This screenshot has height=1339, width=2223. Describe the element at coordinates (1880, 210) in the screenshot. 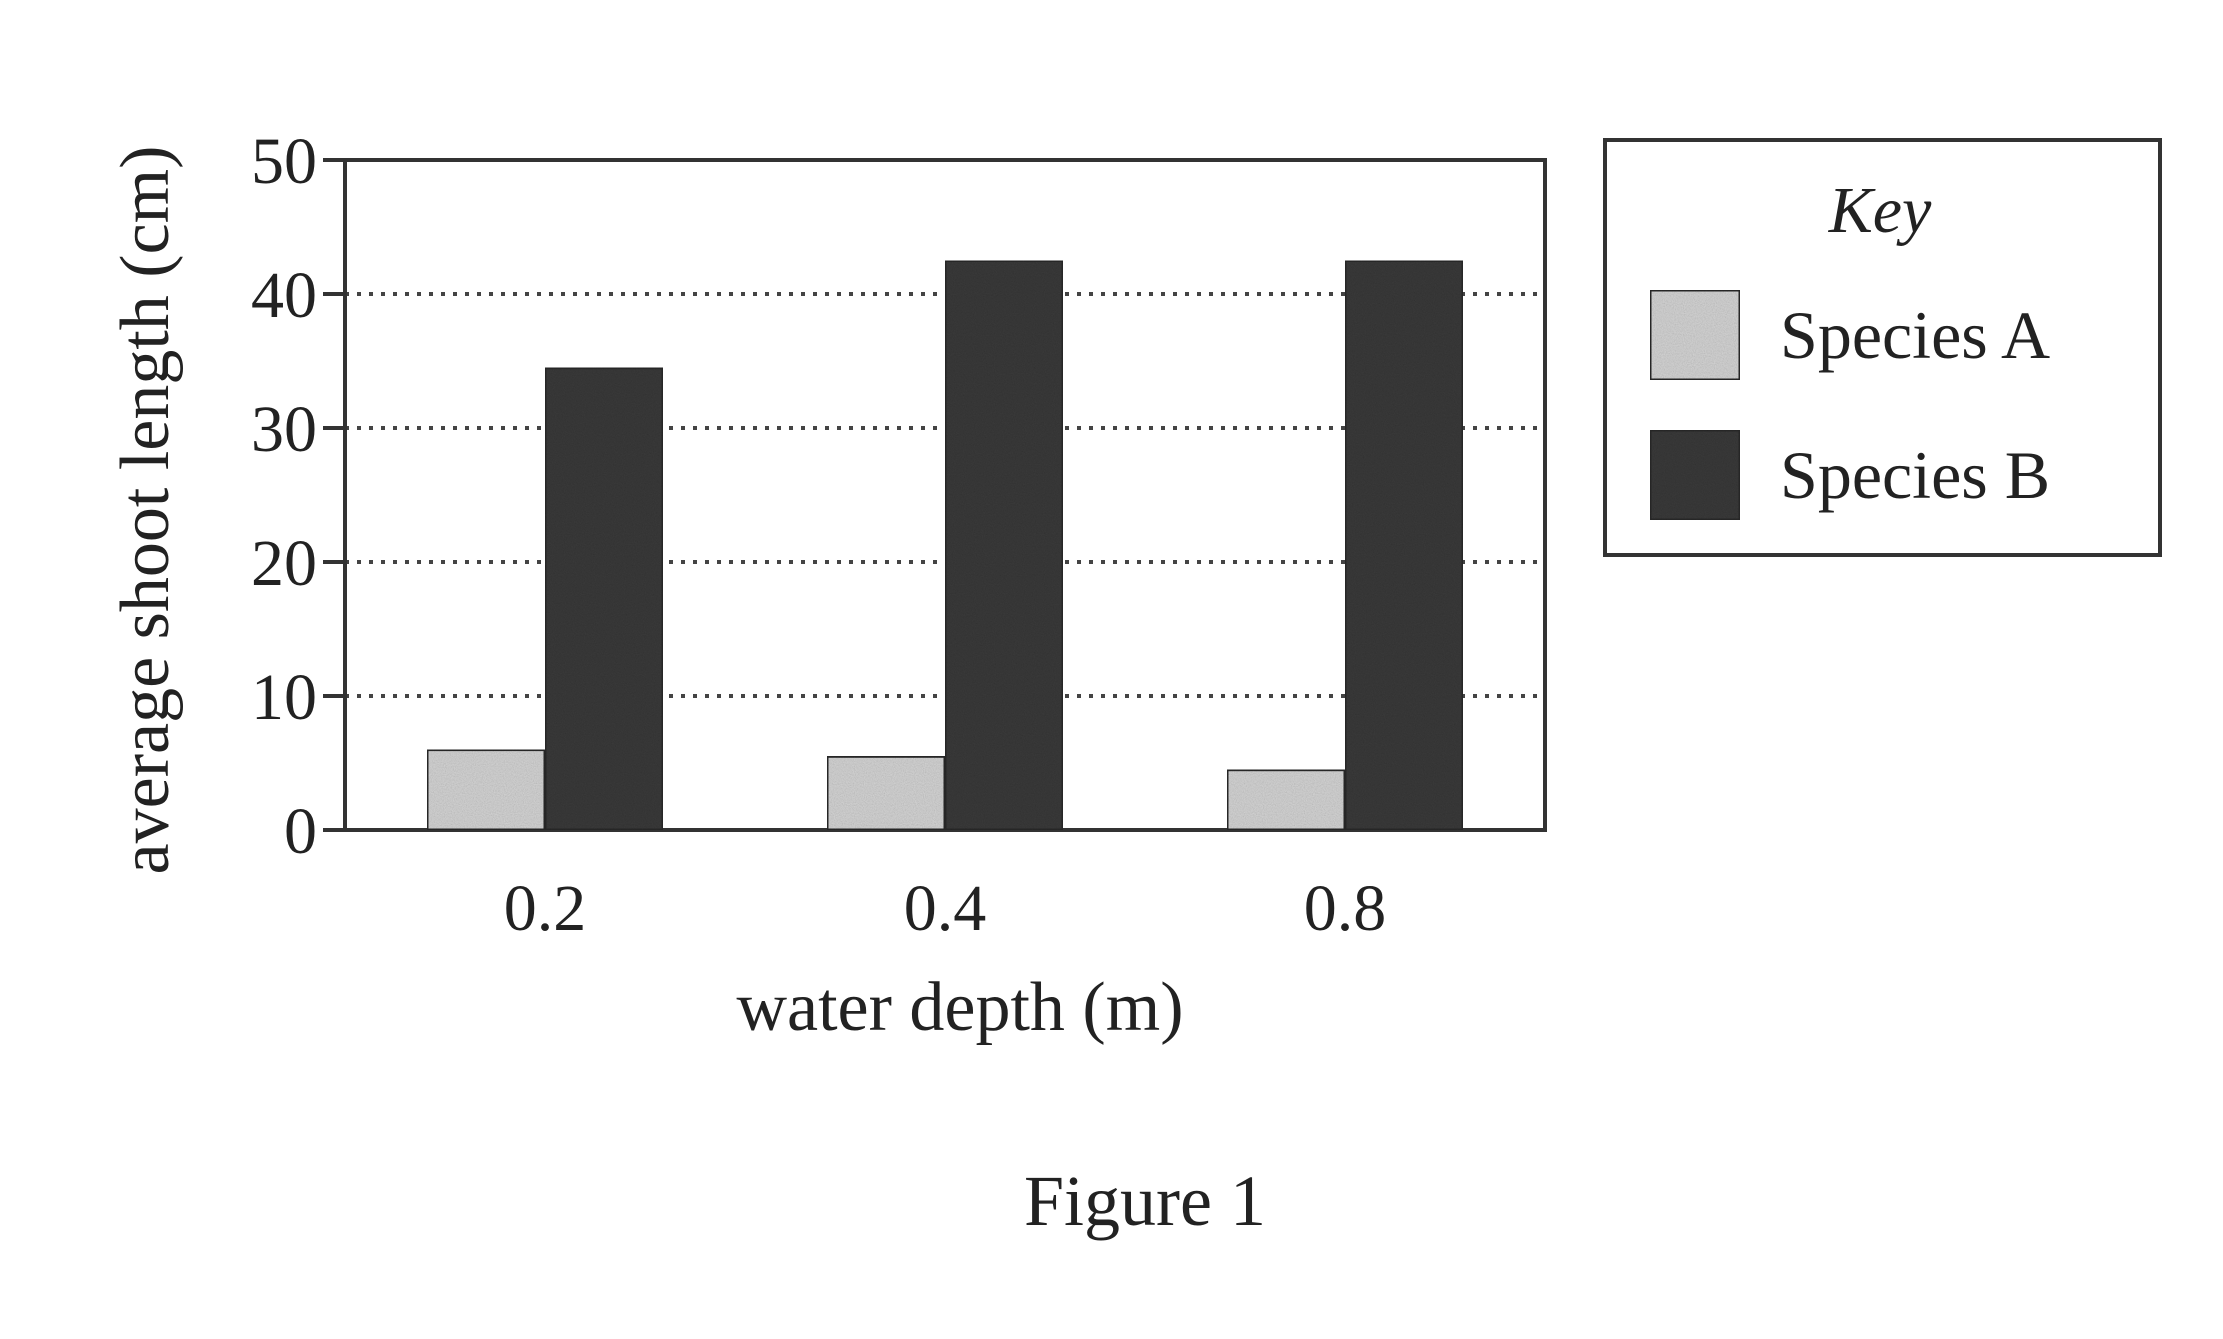

I see `legend-title: Key` at that location.